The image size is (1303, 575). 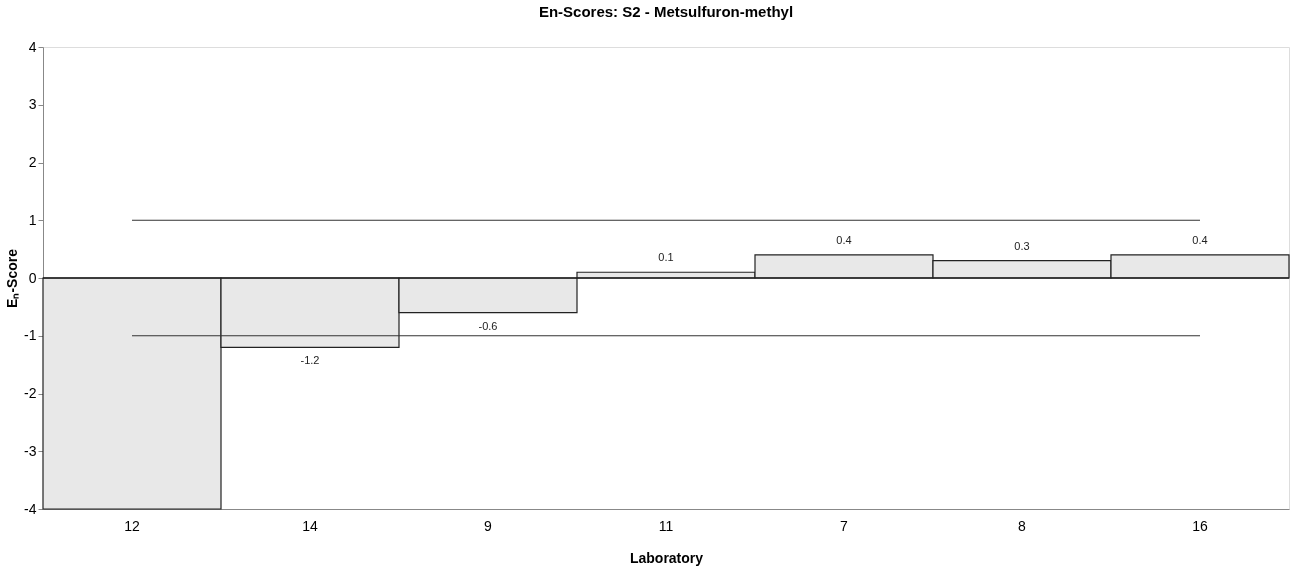 What do you see at coordinates (310, 525) in the screenshot?
I see `x-tick-label: 14` at bounding box center [310, 525].